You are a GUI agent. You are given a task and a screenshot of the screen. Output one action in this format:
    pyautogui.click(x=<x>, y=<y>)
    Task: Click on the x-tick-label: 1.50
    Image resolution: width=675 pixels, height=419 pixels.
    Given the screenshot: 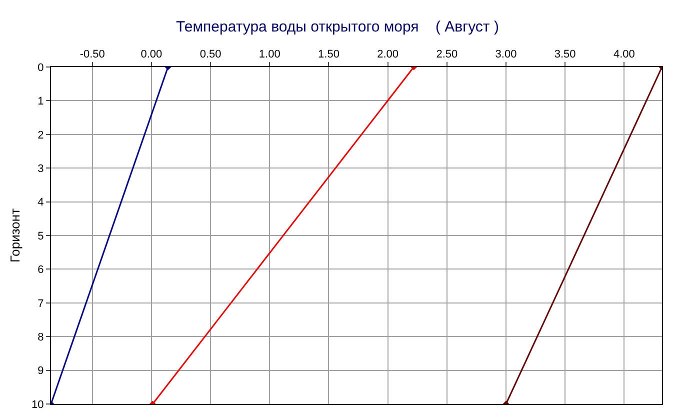 What is the action you would take?
    pyautogui.click(x=329, y=54)
    